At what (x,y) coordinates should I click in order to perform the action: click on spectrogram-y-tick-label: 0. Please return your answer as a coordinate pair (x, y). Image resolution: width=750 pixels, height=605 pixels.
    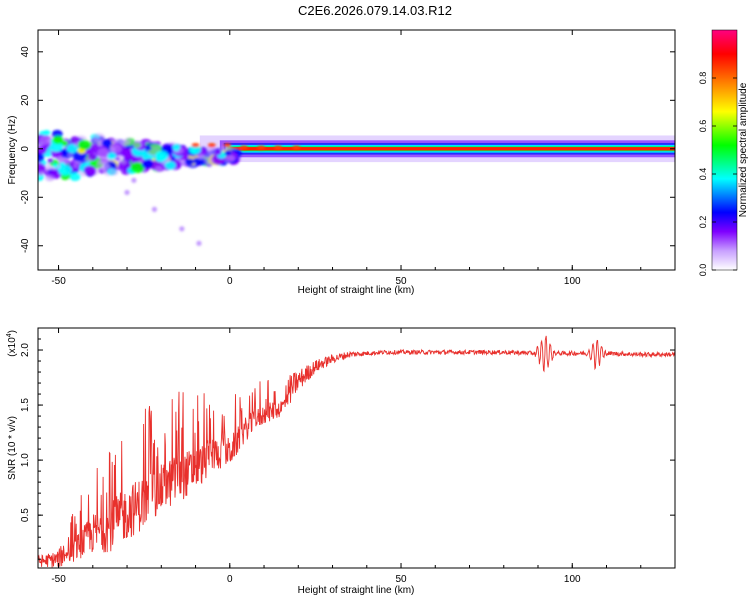
    Looking at the image, I should click on (25, 149).